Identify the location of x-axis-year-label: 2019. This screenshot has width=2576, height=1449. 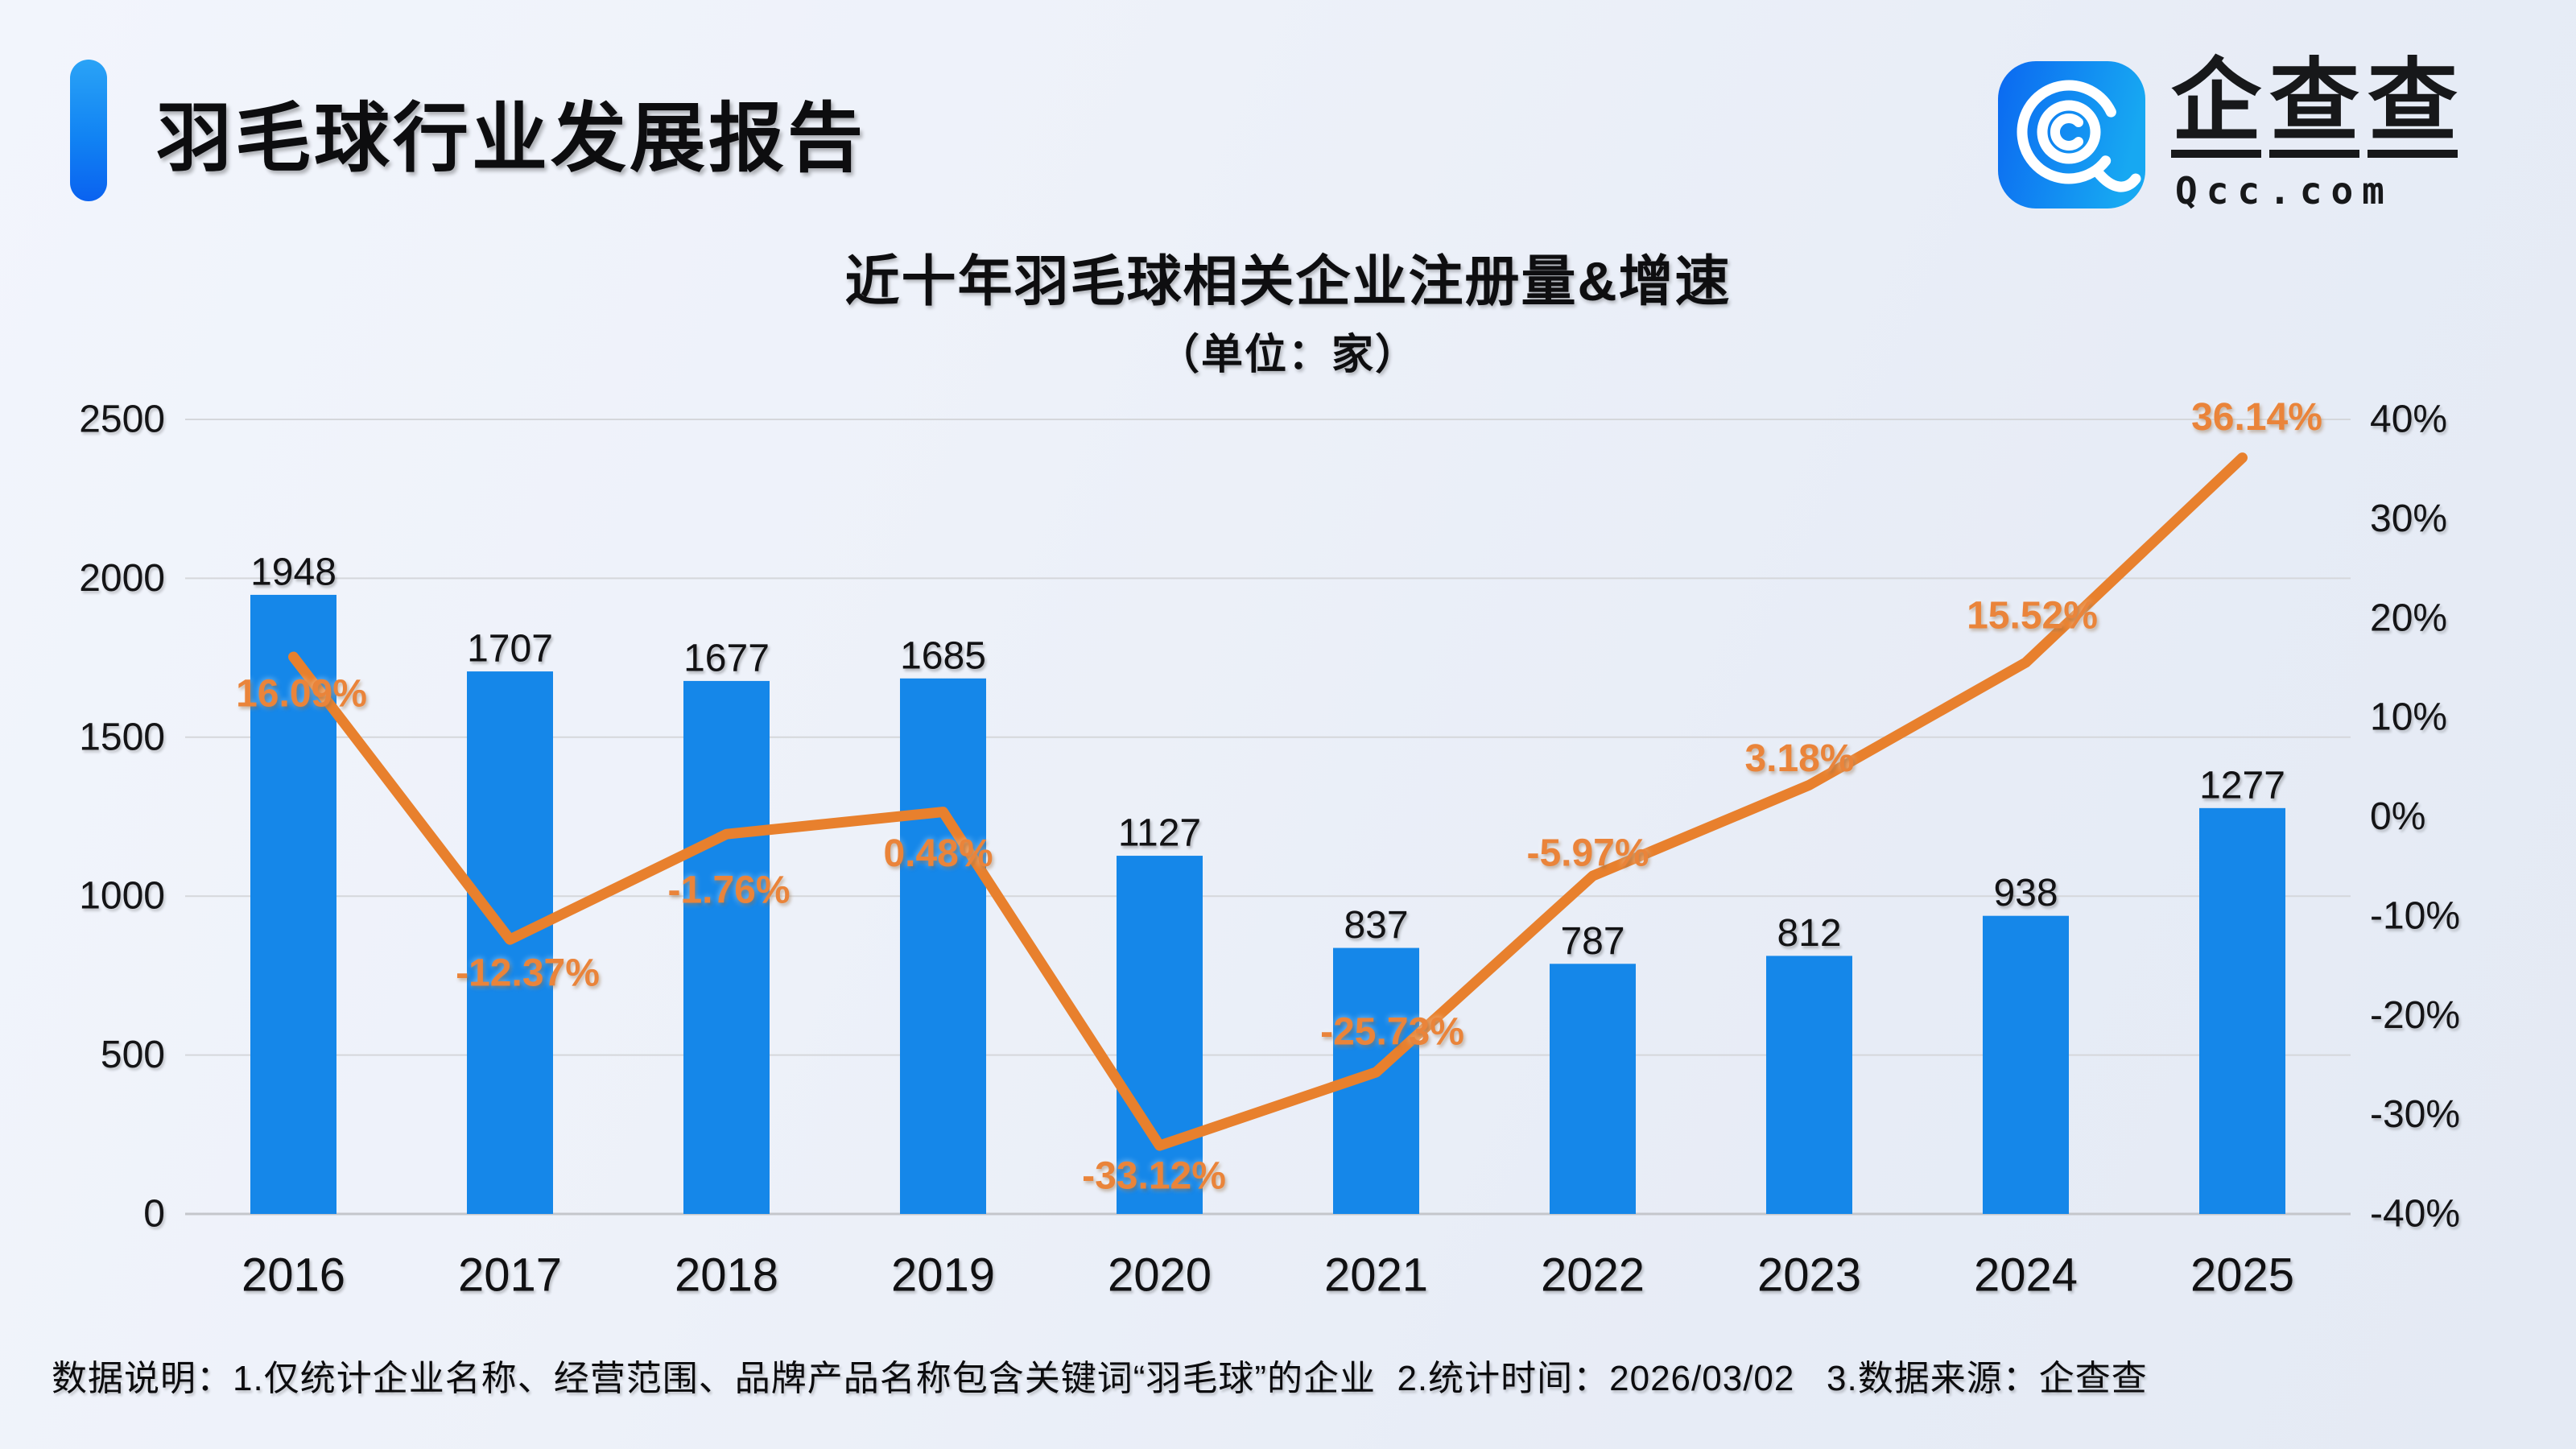
(943, 1275).